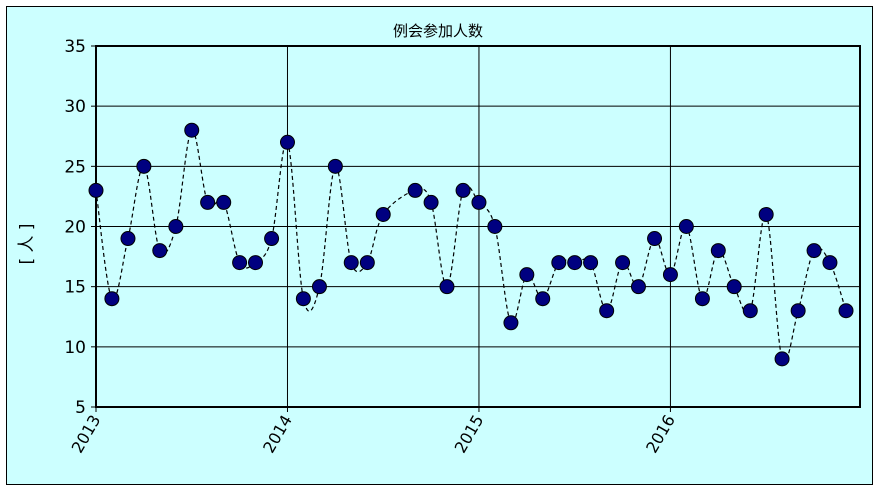  I want to click on x-tick-label: 2015, so click(469, 434).